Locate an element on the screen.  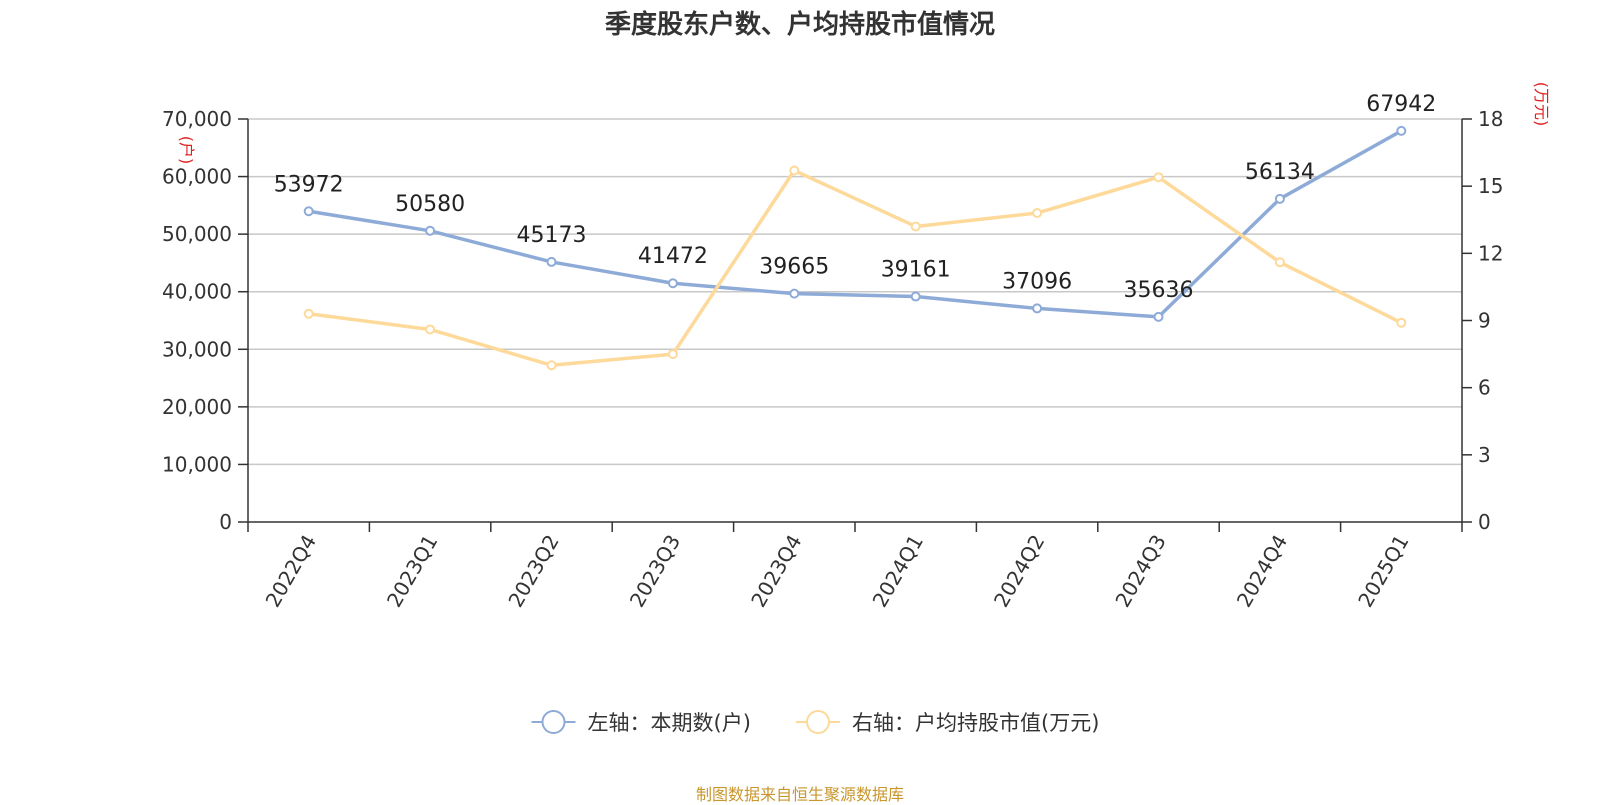
data-label: 39161 is located at coordinates (916, 270).